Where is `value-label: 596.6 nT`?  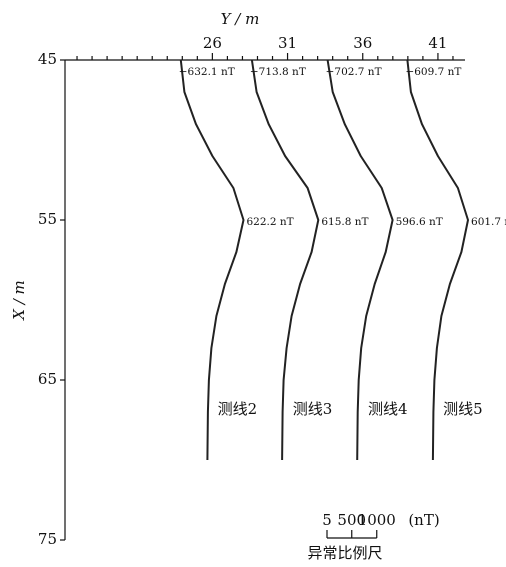
value-label: 596.6 nT is located at coordinates (419, 222).